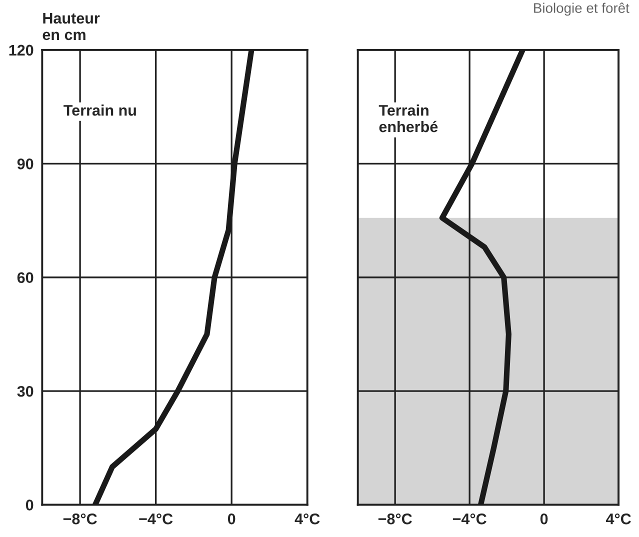 The height and width of the screenshot is (537, 639). What do you see at coordinates (71, 26) in the screenshot?
I see `y-axis-title: Hauteur en cm` at bounding box center [71, 26].